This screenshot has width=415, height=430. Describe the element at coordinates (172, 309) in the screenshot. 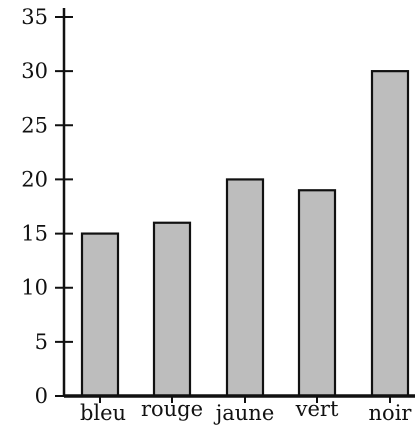

I see `bar-rouge` at that location.